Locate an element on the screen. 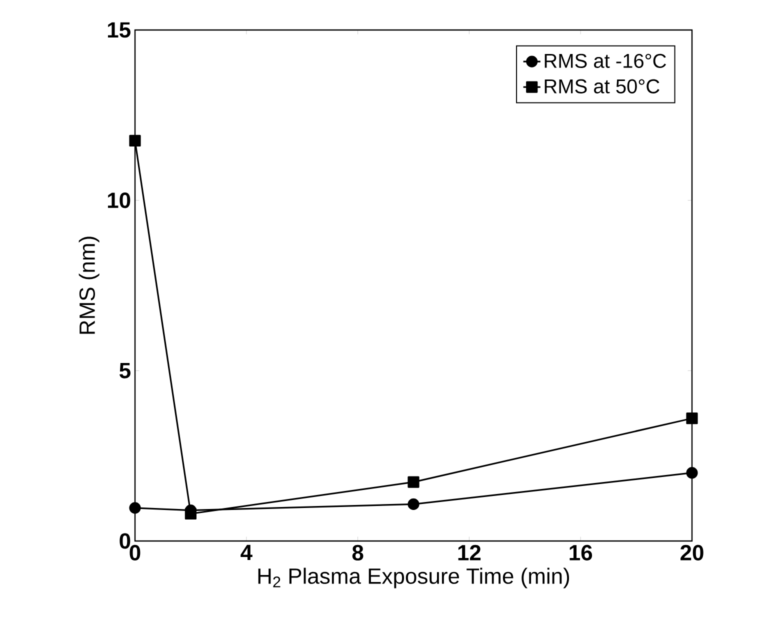 The image size is (758, 629). x-tick-label: 8 is located at coordinates (358, 552).